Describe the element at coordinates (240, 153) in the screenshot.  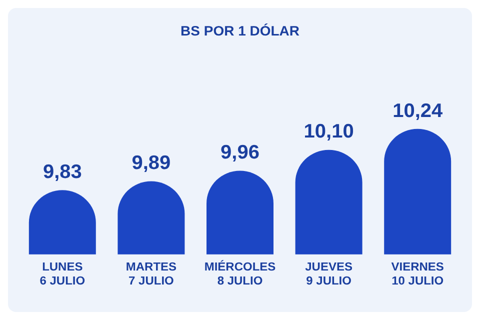
I see `data-label: 9,96` at that location.